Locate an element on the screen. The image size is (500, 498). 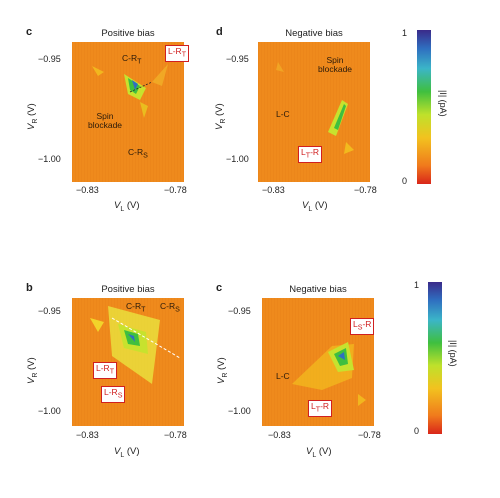
panel-letter: d is located at coordinates (219, 32).